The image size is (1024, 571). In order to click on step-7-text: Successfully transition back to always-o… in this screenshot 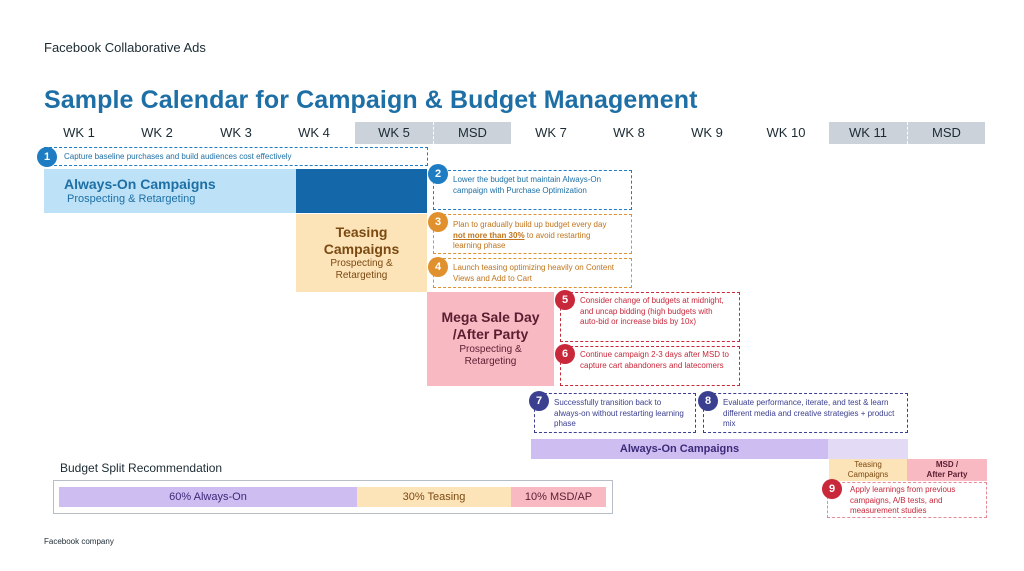, I will do `click(619, 413)`.